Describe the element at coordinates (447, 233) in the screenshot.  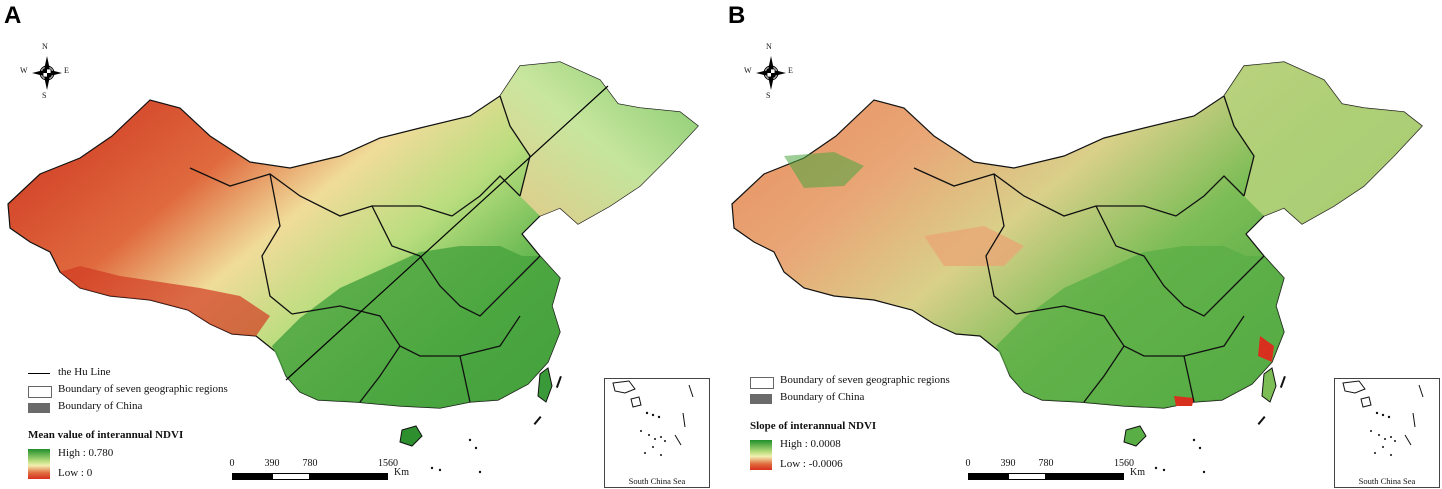
I see `hu-line` at that location.